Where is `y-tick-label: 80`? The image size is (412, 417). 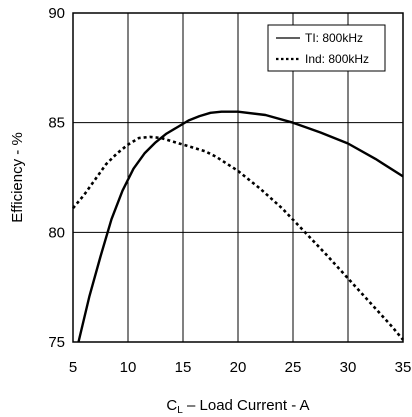
y-tick-label: 80 is located at coordinates (56, 232).